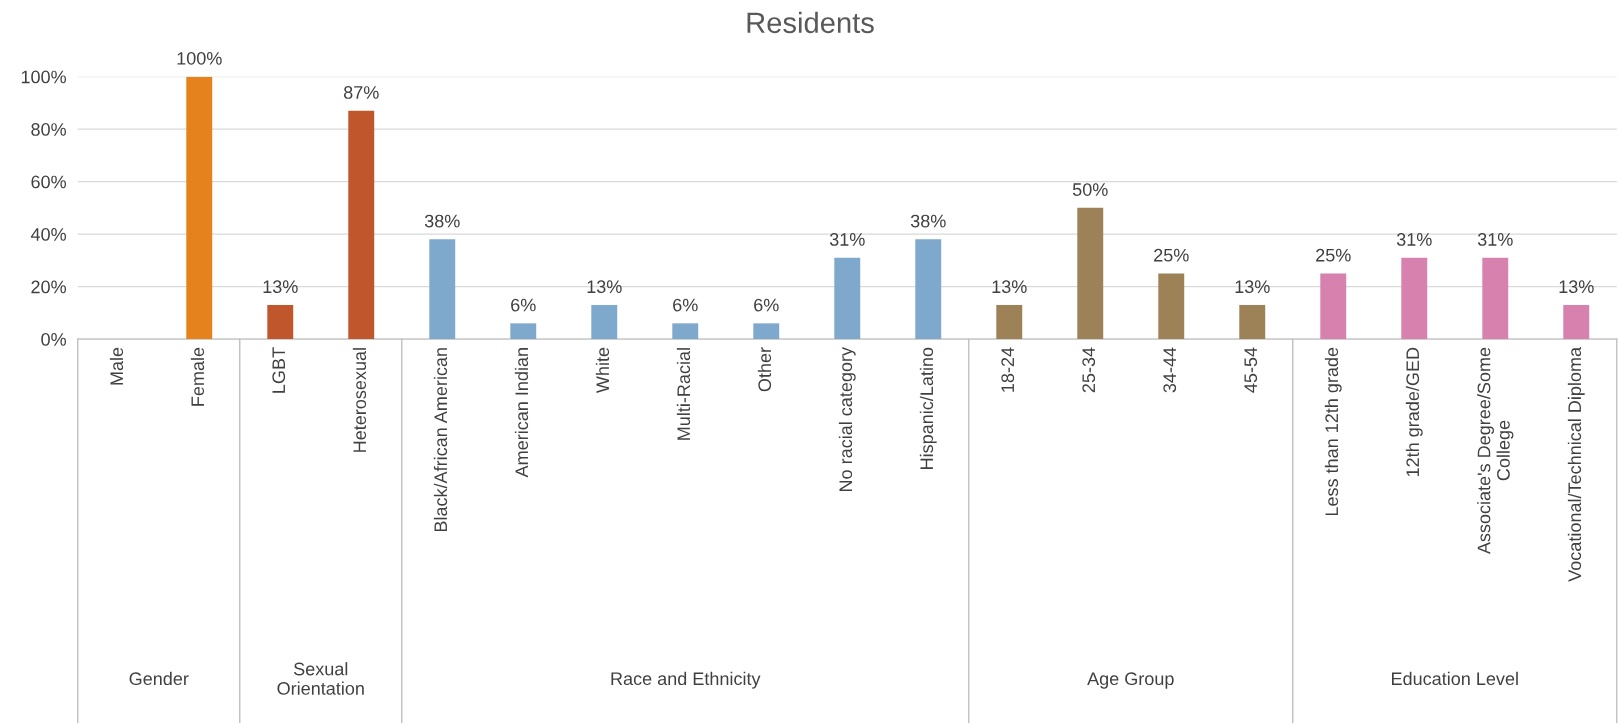 The height and width of the screenshot is (723, 1620). What do you see at coordinates (847, 418) in the screenshot?
I see `x-tick-label: No racial category` at bounding box center [847, 418].